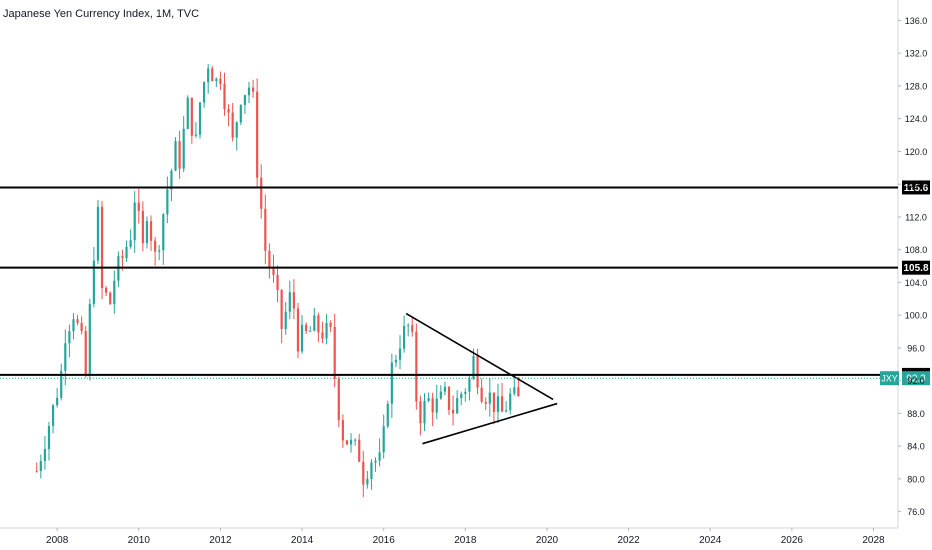  Describe the element at coordinates (139, 540) in the screenshot. I see `x-tick-label: 2010` at that location.